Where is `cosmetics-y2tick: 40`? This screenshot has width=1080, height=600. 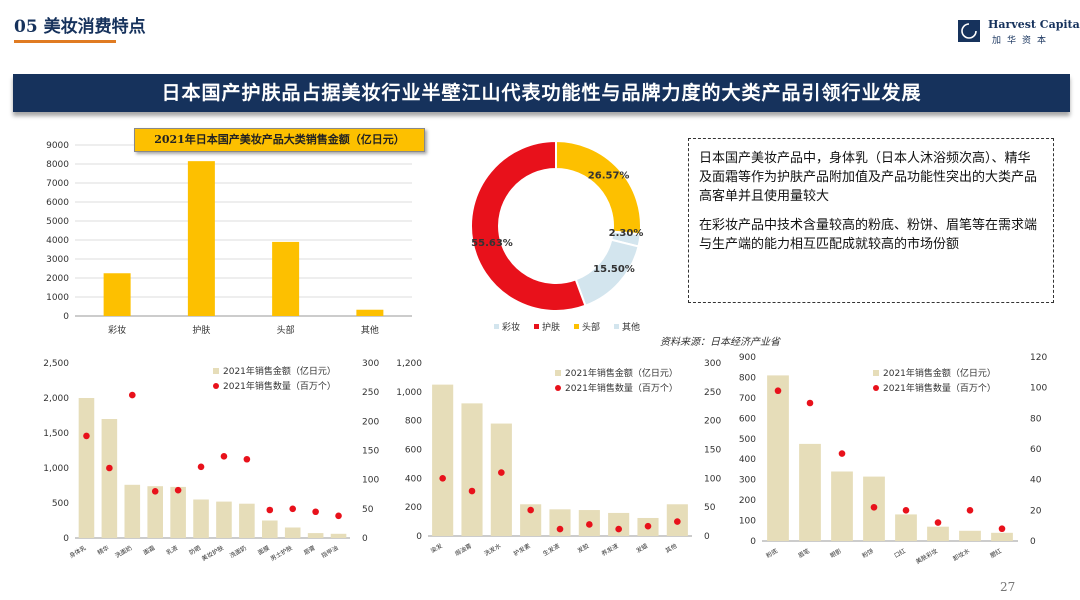 cosmetics-y2tick: 40 is located at coordinates (1036, 481).